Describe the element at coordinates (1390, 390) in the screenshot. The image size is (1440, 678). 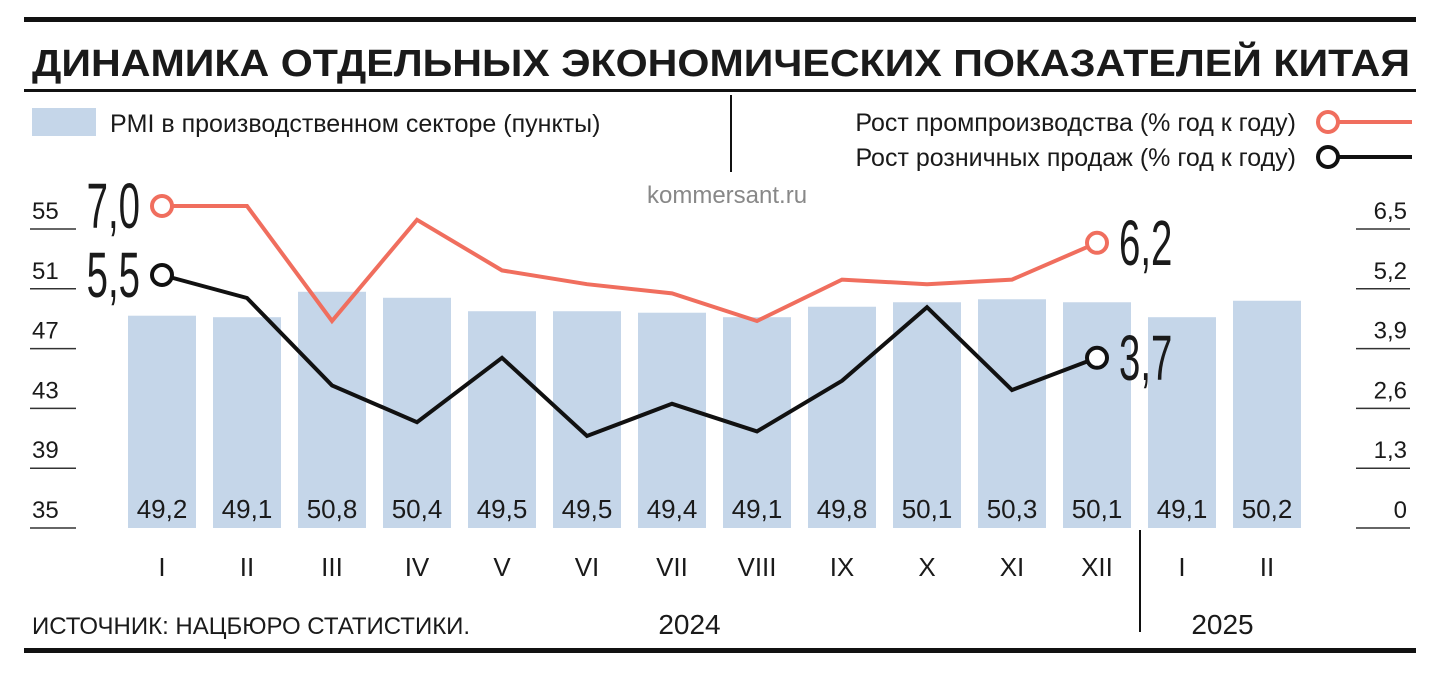
I see `y2-tick-label: 2,6` at that location.